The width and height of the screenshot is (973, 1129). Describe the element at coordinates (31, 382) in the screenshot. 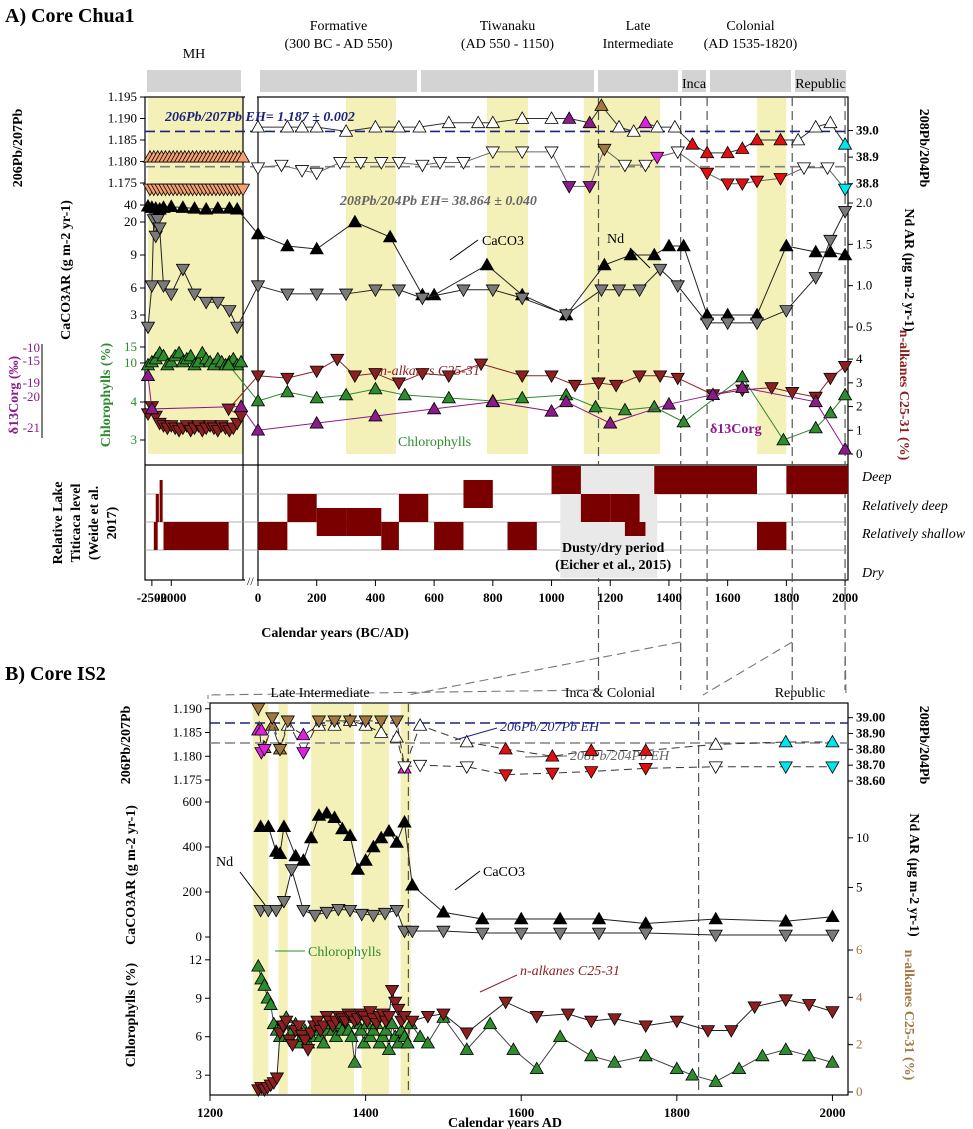

I see `y-tick-label-outer: -19` at that location.